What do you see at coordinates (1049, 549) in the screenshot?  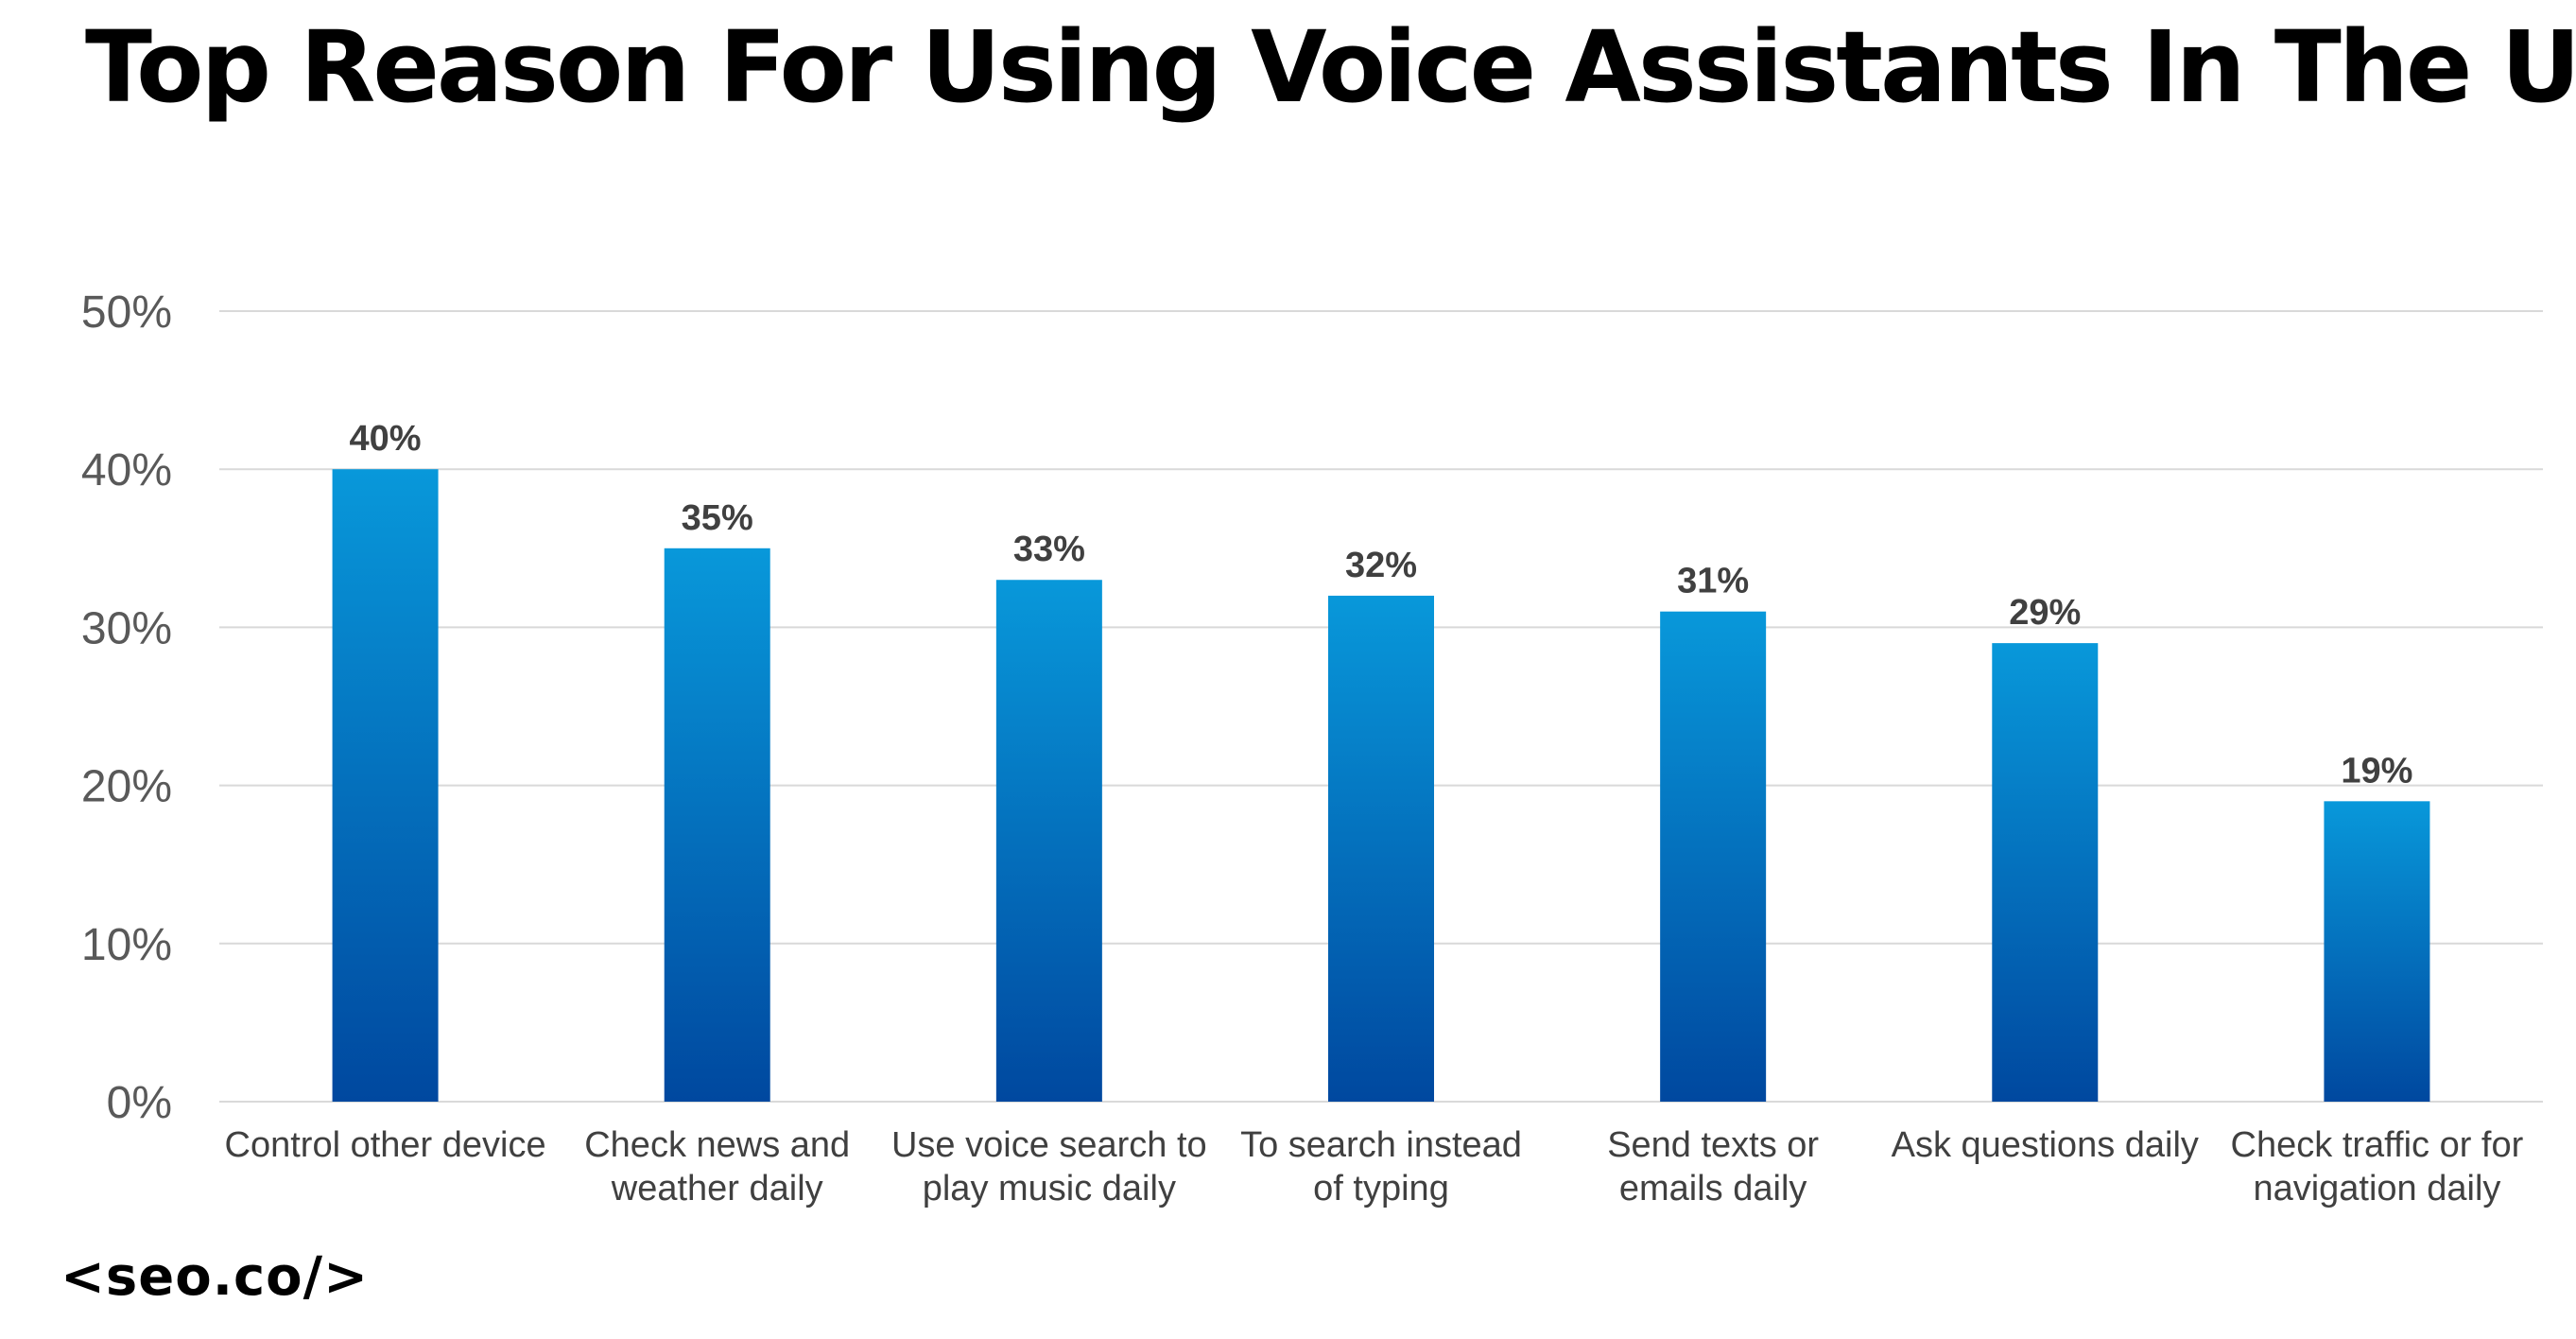 I see `data-label: 33%` at bounding box center [1049, 549].